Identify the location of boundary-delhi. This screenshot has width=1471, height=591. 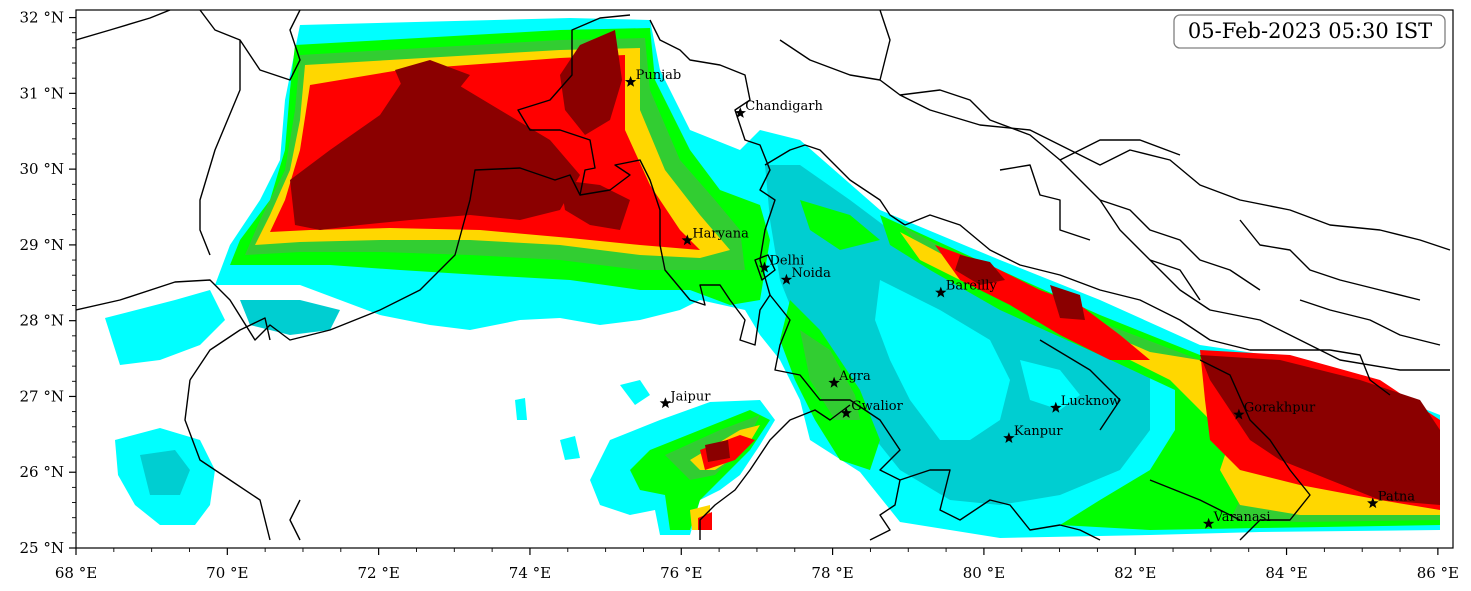
(765, 267).